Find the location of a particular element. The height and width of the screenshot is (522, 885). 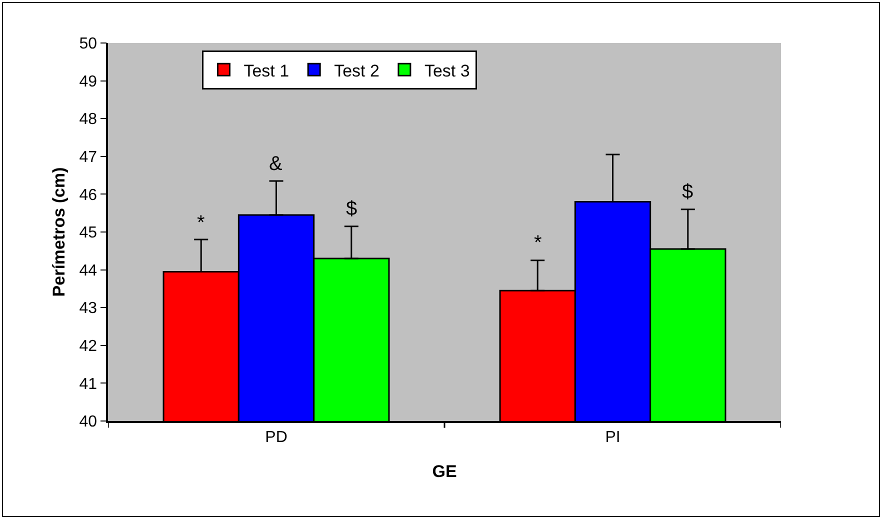

y-tick-label: 50 is located at coordinates (88, 44).